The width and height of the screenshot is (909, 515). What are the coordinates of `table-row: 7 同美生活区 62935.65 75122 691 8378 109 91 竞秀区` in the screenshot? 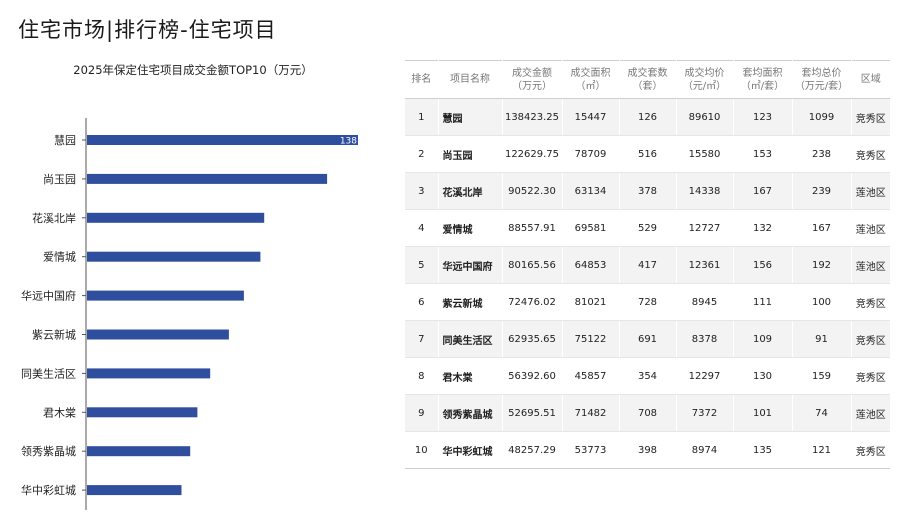 It's located at (647, 339).